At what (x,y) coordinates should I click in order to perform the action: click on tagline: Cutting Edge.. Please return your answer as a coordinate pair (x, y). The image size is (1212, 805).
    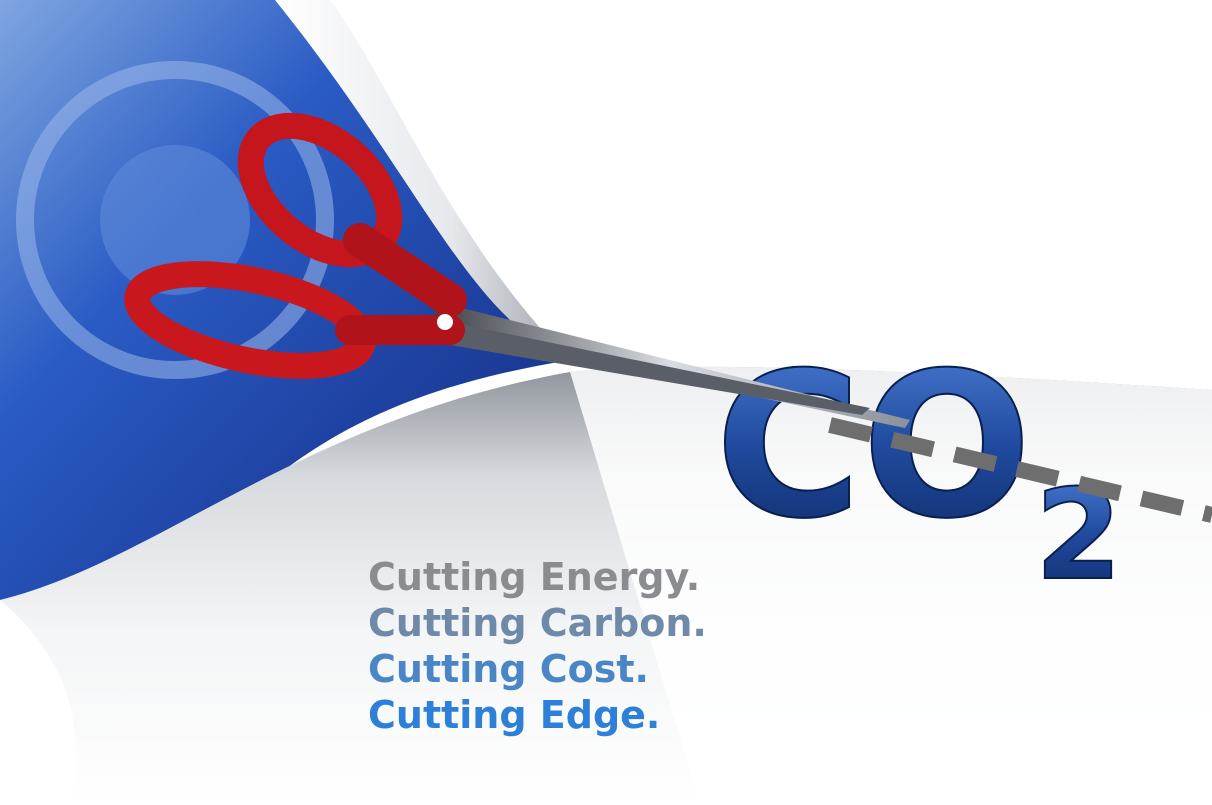
    Looking at the image, I should click on (514, 715).